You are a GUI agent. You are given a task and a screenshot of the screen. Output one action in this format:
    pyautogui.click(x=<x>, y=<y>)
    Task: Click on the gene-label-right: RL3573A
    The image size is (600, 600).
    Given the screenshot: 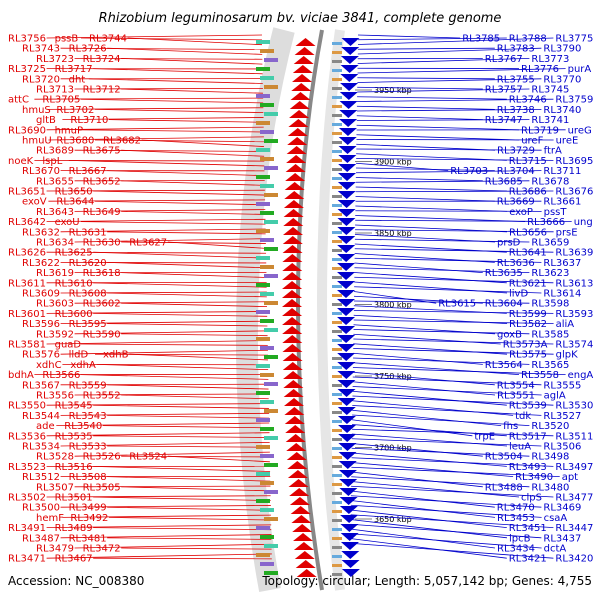 What is the action you would take?
    pyautogui.click(x=525, y=345)
    